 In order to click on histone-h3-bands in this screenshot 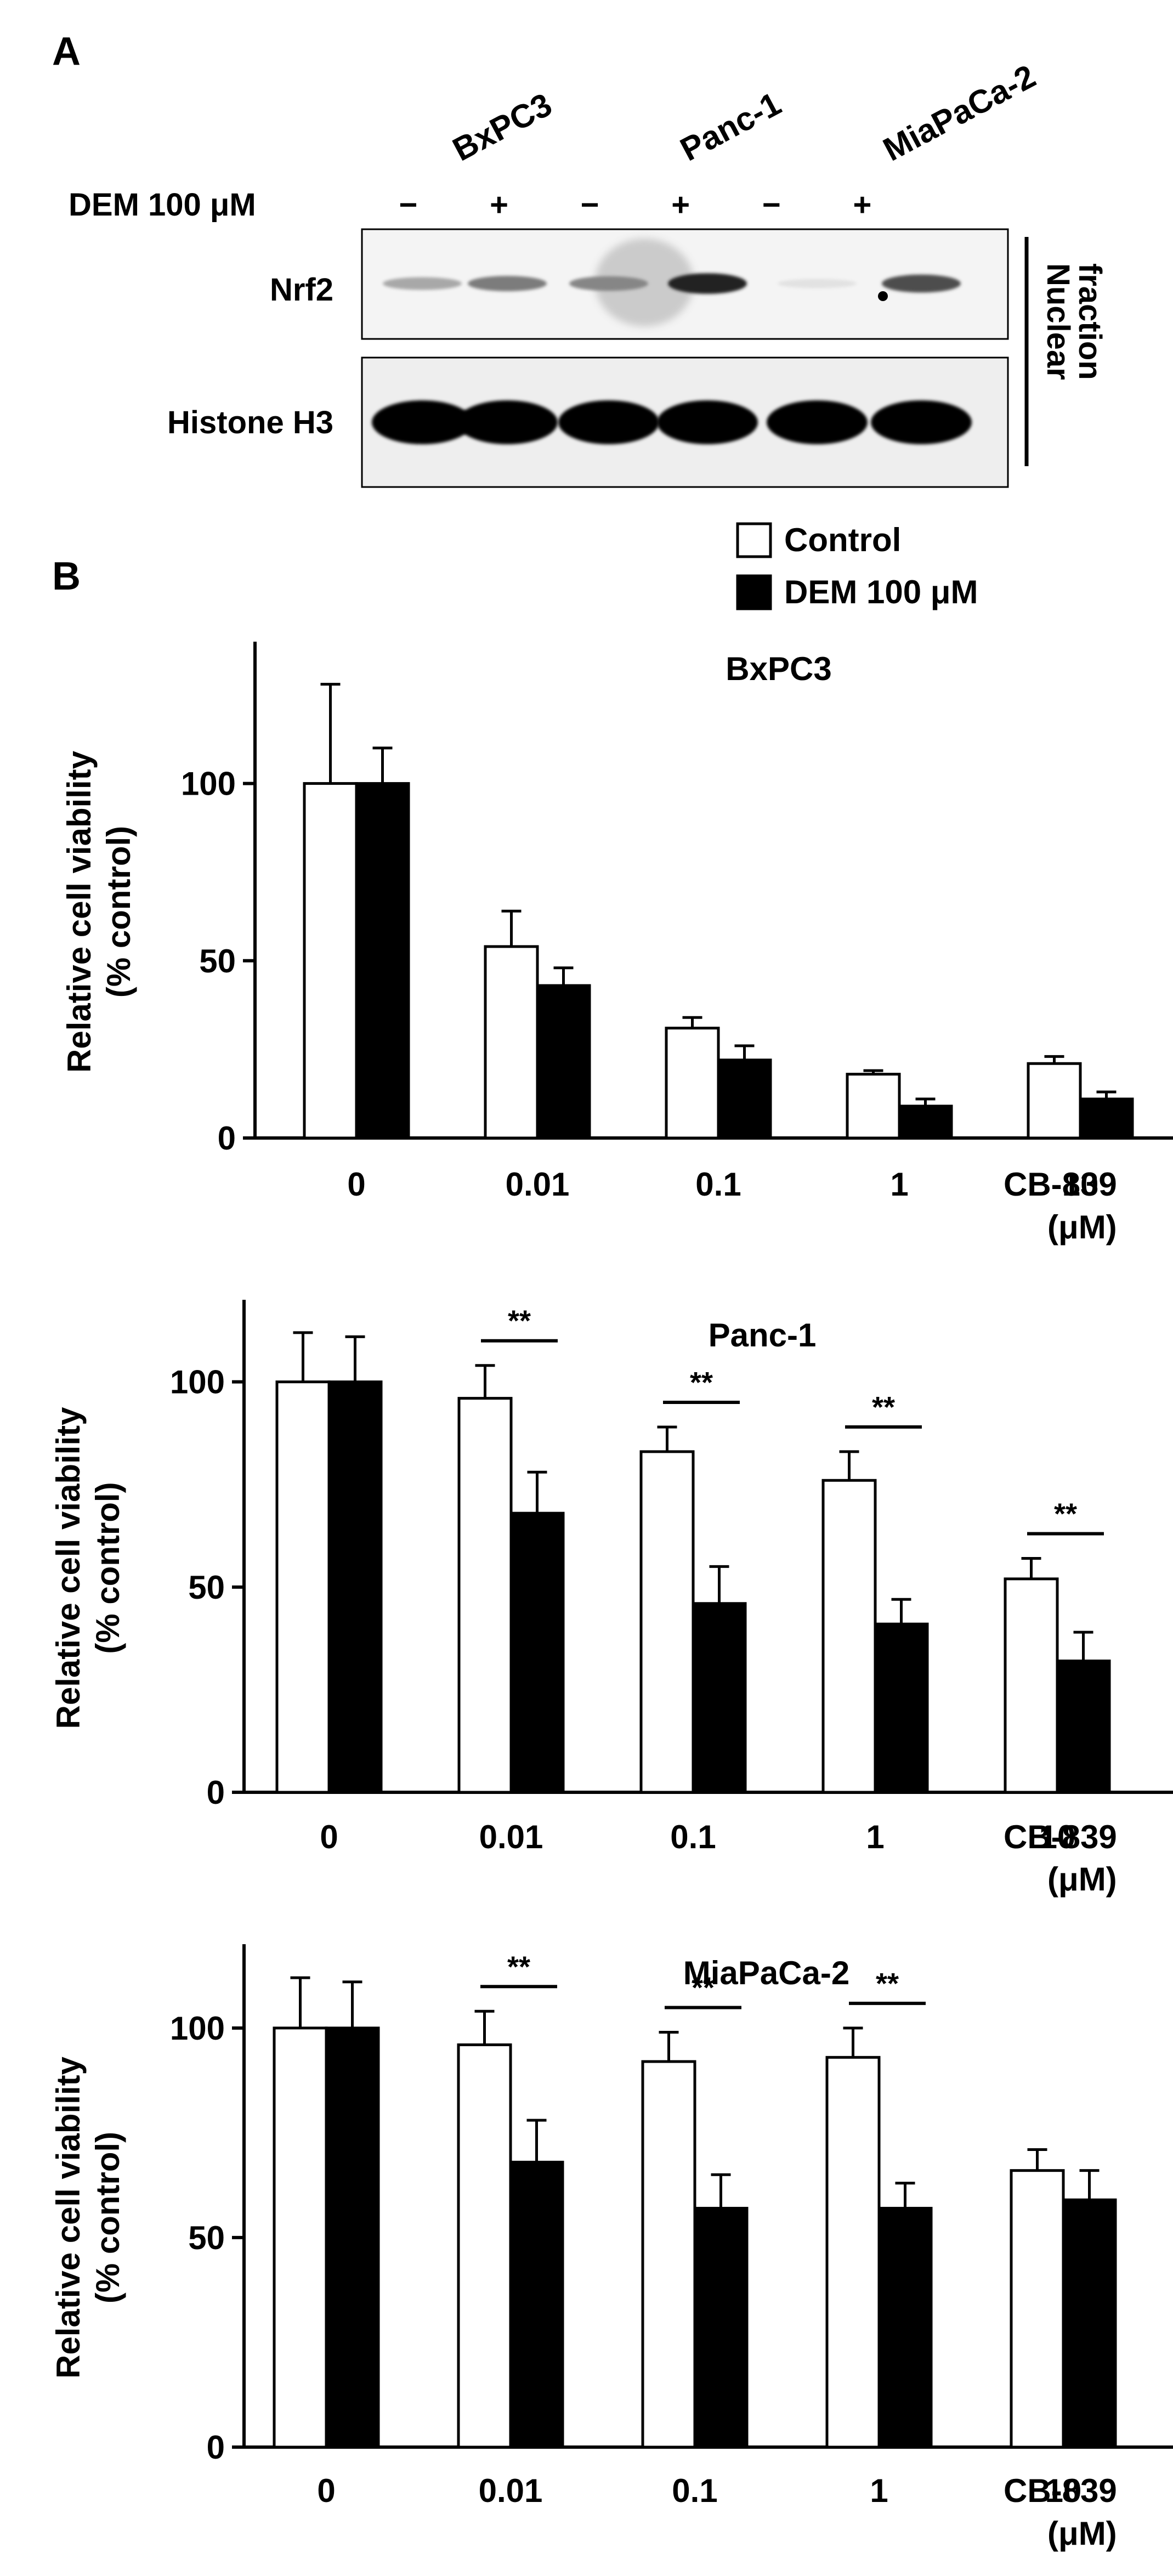, I will do `click(672, 422)`.